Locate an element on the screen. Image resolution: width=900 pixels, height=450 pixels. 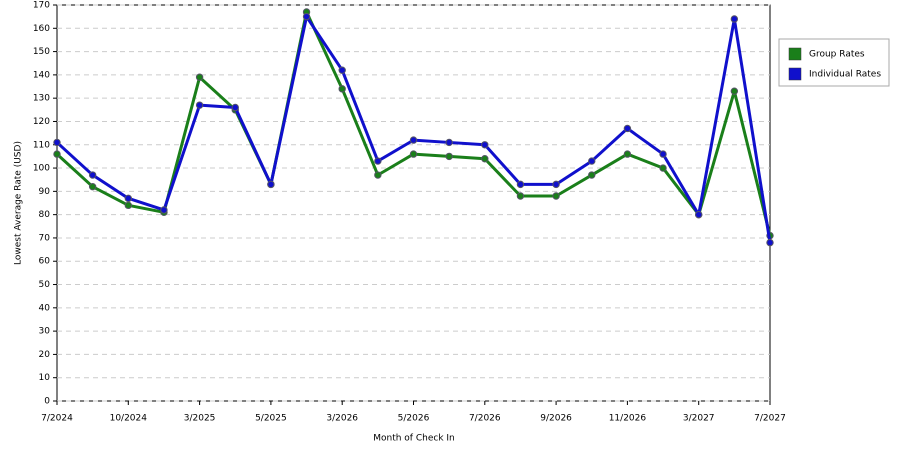
y-tick-label: 40 is located at coordinates (45, 308).